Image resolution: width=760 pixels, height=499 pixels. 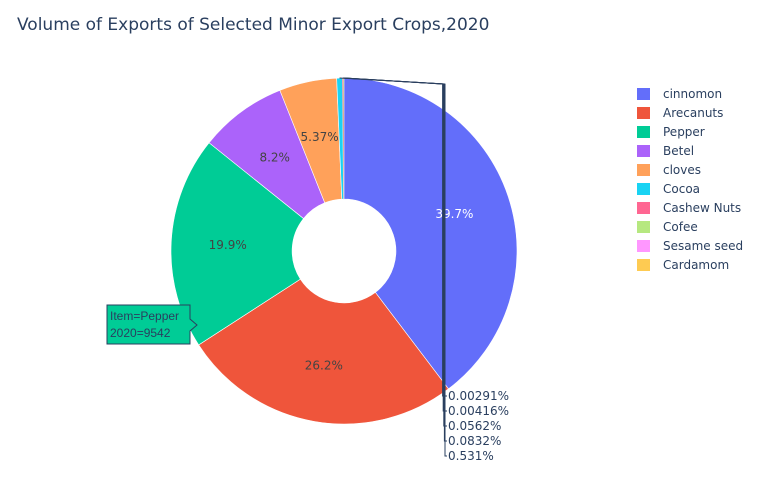 I want to click on legend-item-cardamom: Cardamom, so click(x=683, y=265).